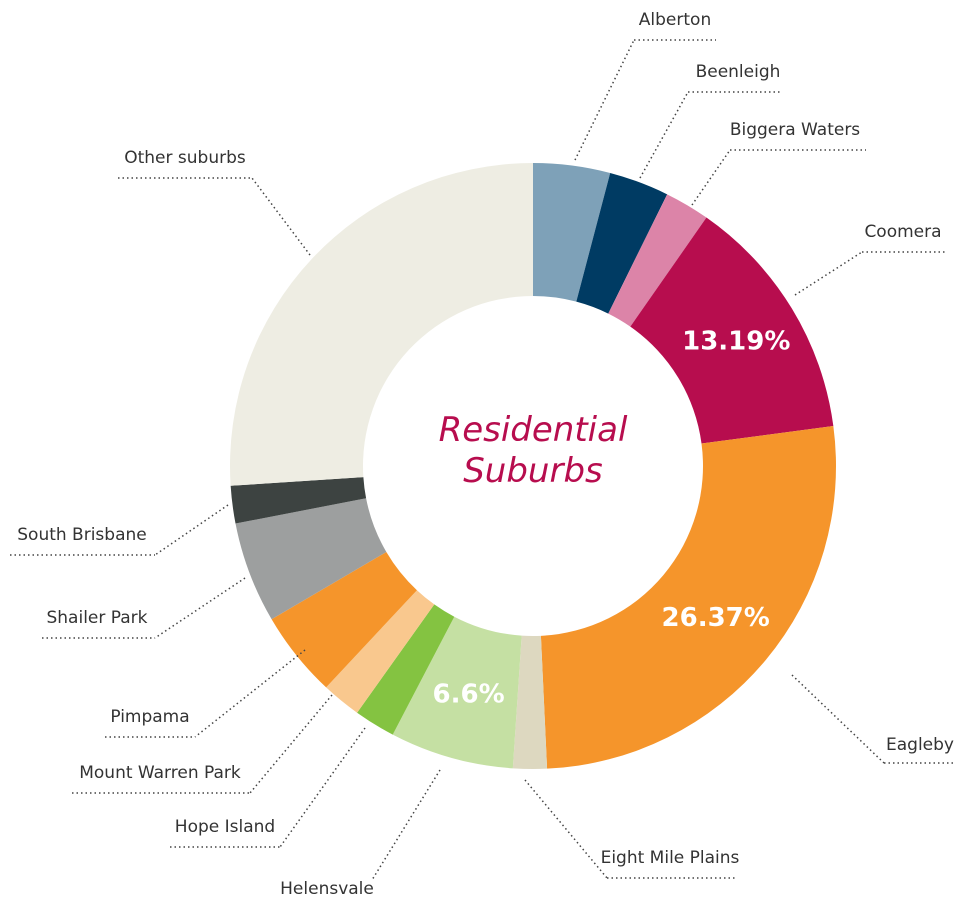 Image resolution: width=957 pixels, height=906 pixels. I want to click on value-label: 13.19%, so click(736, 342).